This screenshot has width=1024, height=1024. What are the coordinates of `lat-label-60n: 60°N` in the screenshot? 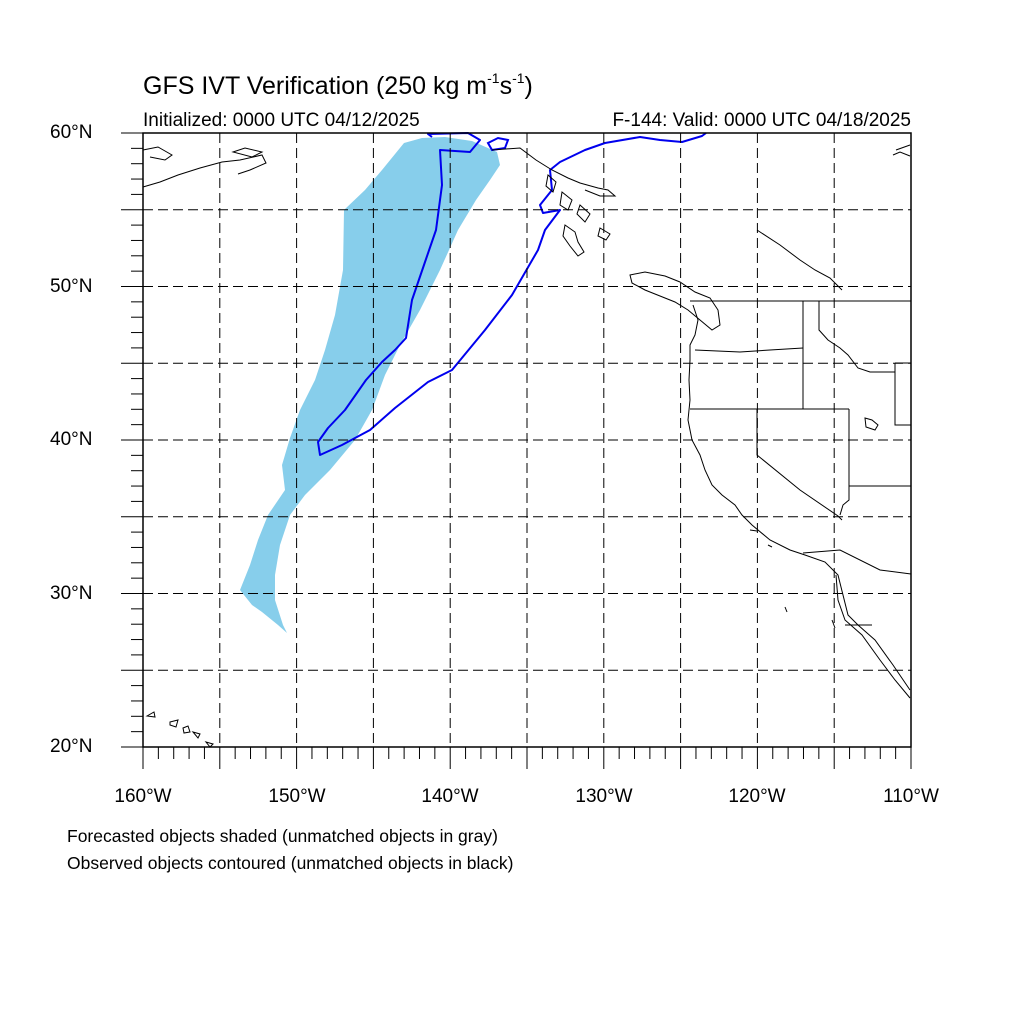 It's located at (71, 132).